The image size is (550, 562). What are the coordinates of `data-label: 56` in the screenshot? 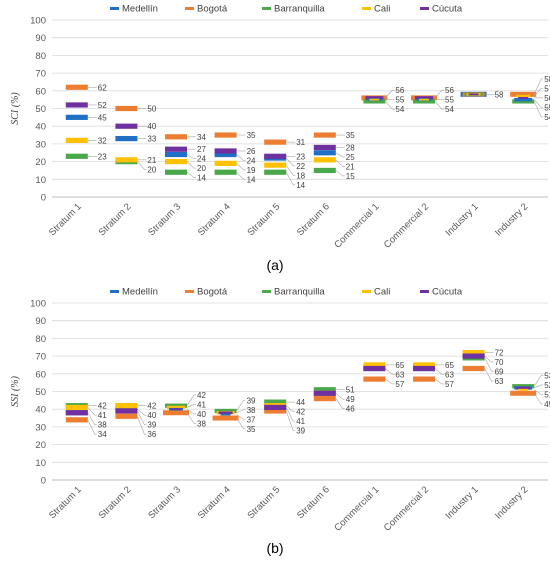 It's located at (449, 90).